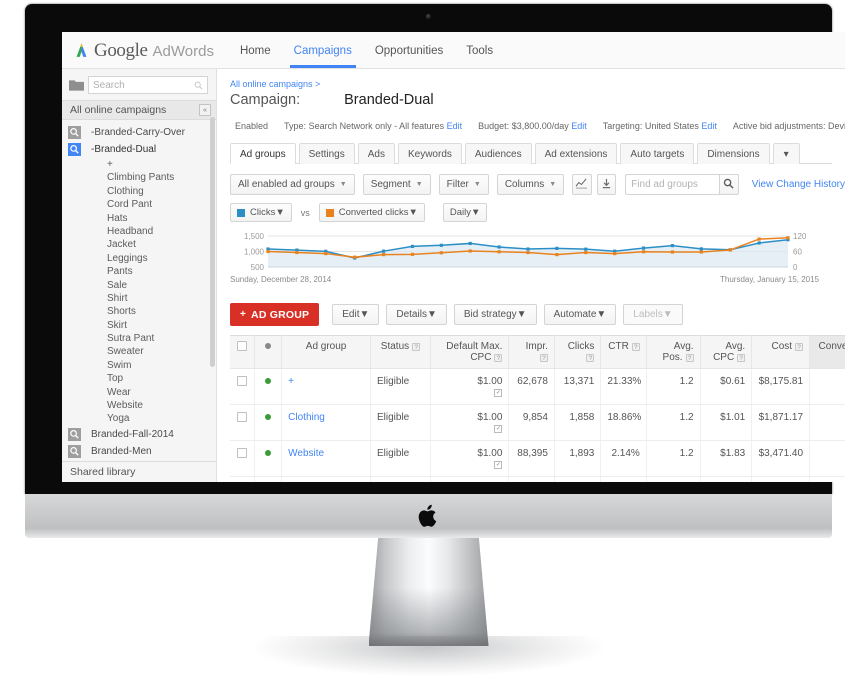 This screenshot has height=692, width=857. What do you see at coordinates (463, 184) in the screenshot?
I see `filter-dropdown: Filter ▼` at bounding box center [463, 184].